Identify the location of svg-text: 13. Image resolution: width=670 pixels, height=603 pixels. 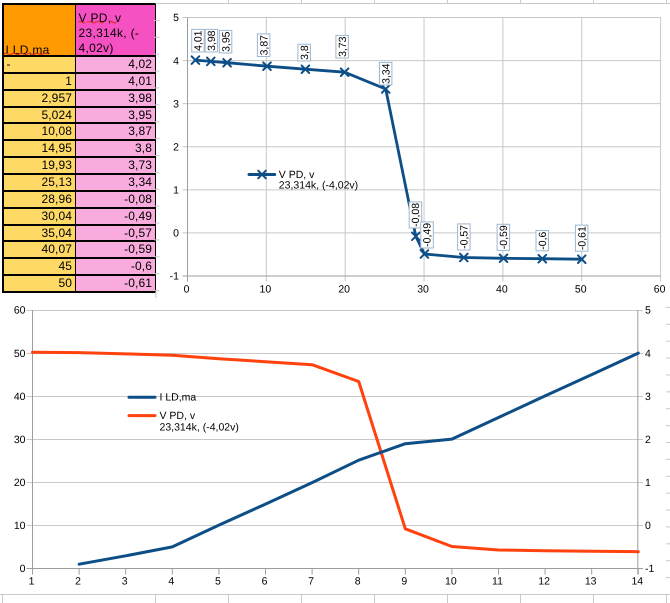
(591, 582).